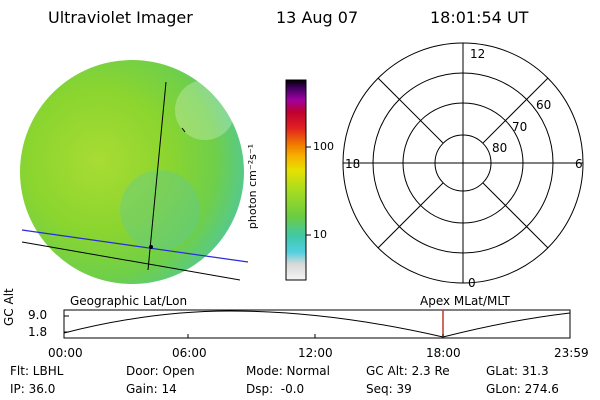  I want to click on altitude-timeline, so click(317, 324).